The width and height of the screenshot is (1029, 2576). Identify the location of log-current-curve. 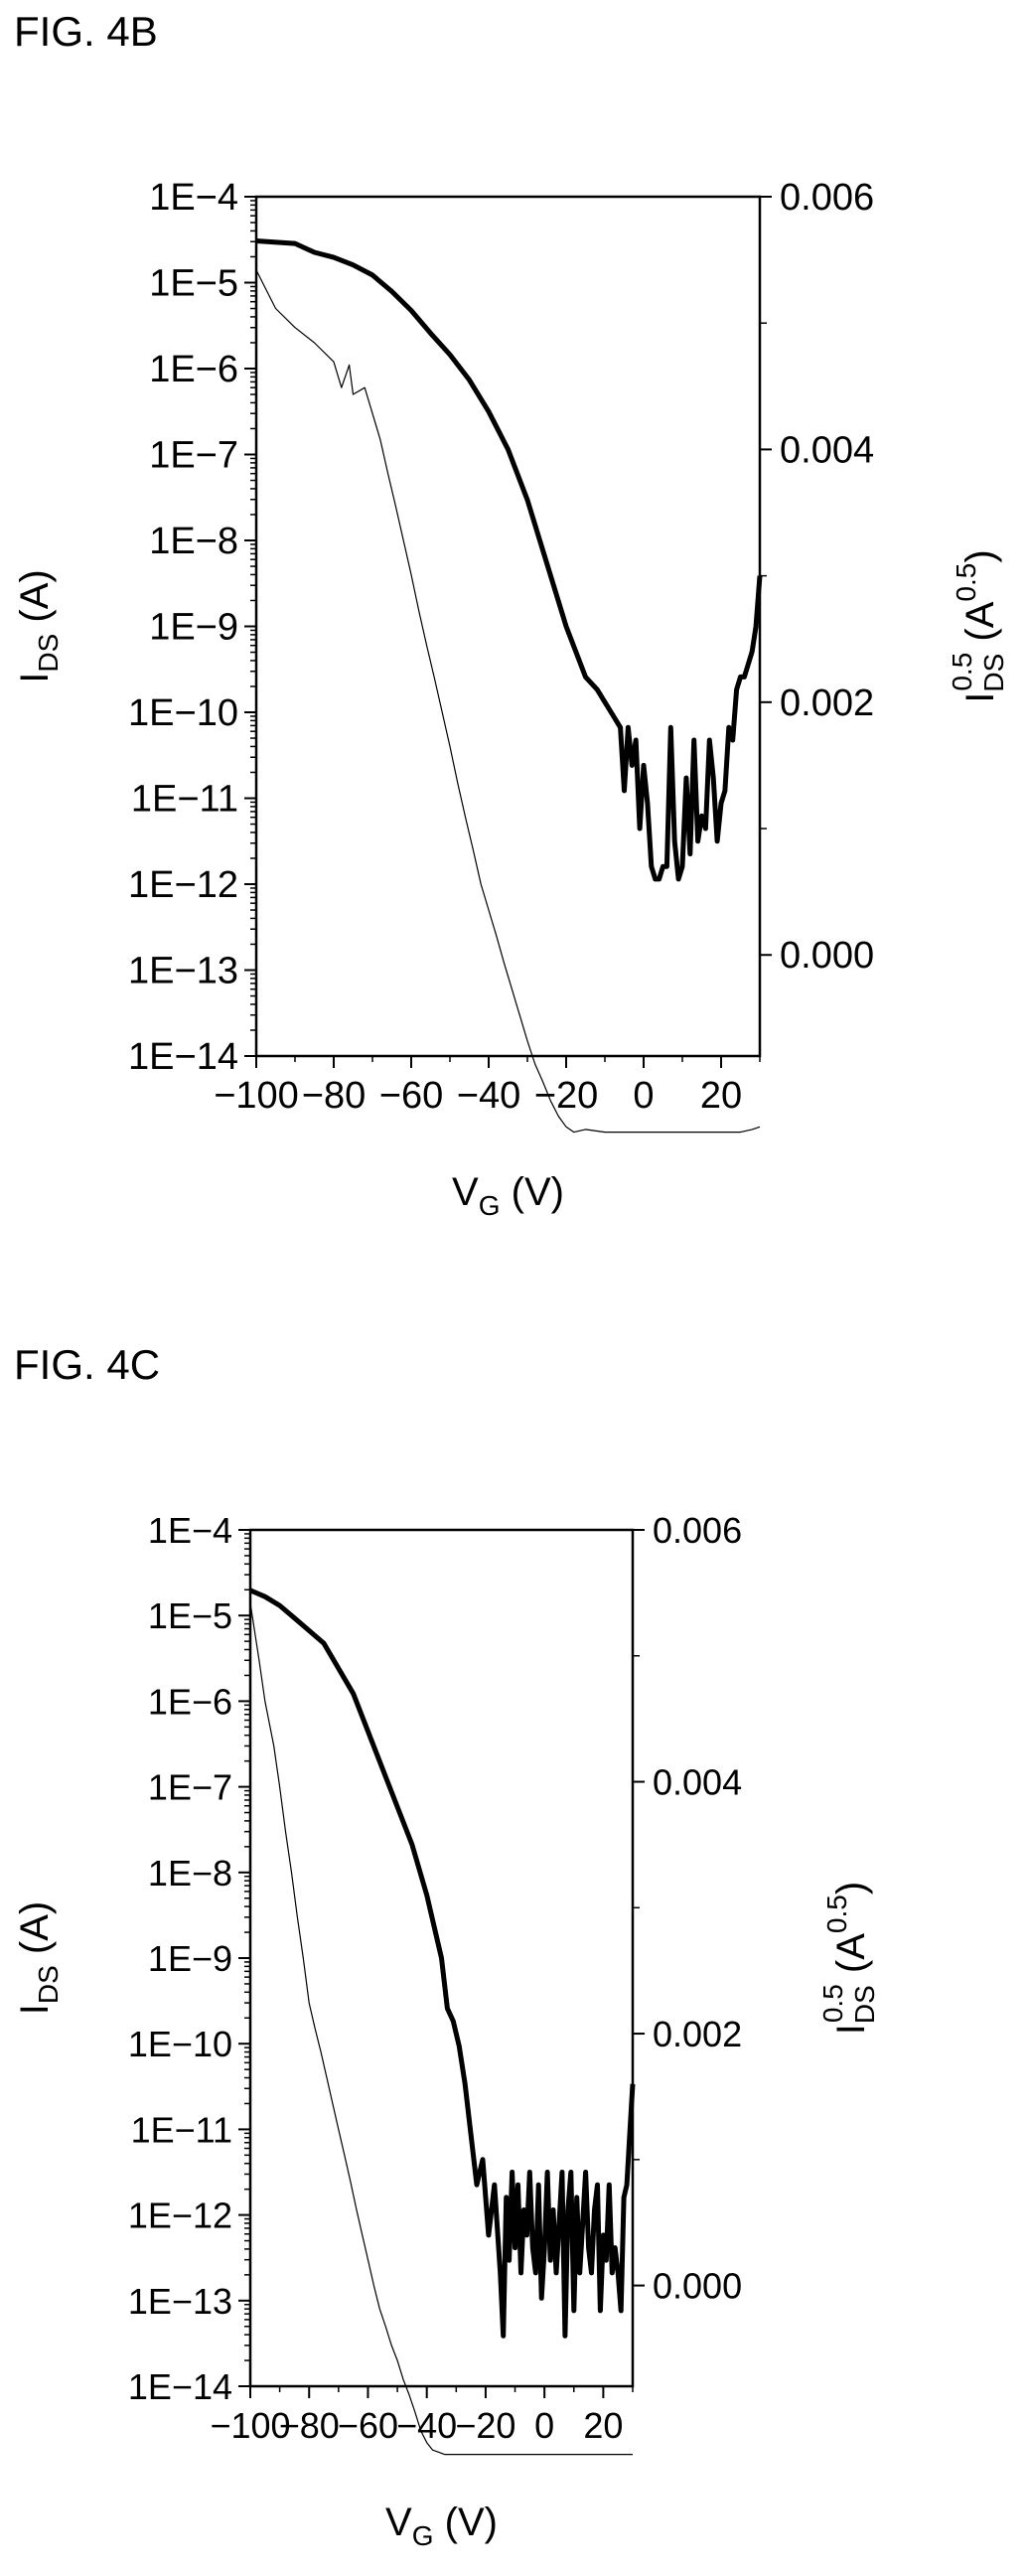
(441, 2029).